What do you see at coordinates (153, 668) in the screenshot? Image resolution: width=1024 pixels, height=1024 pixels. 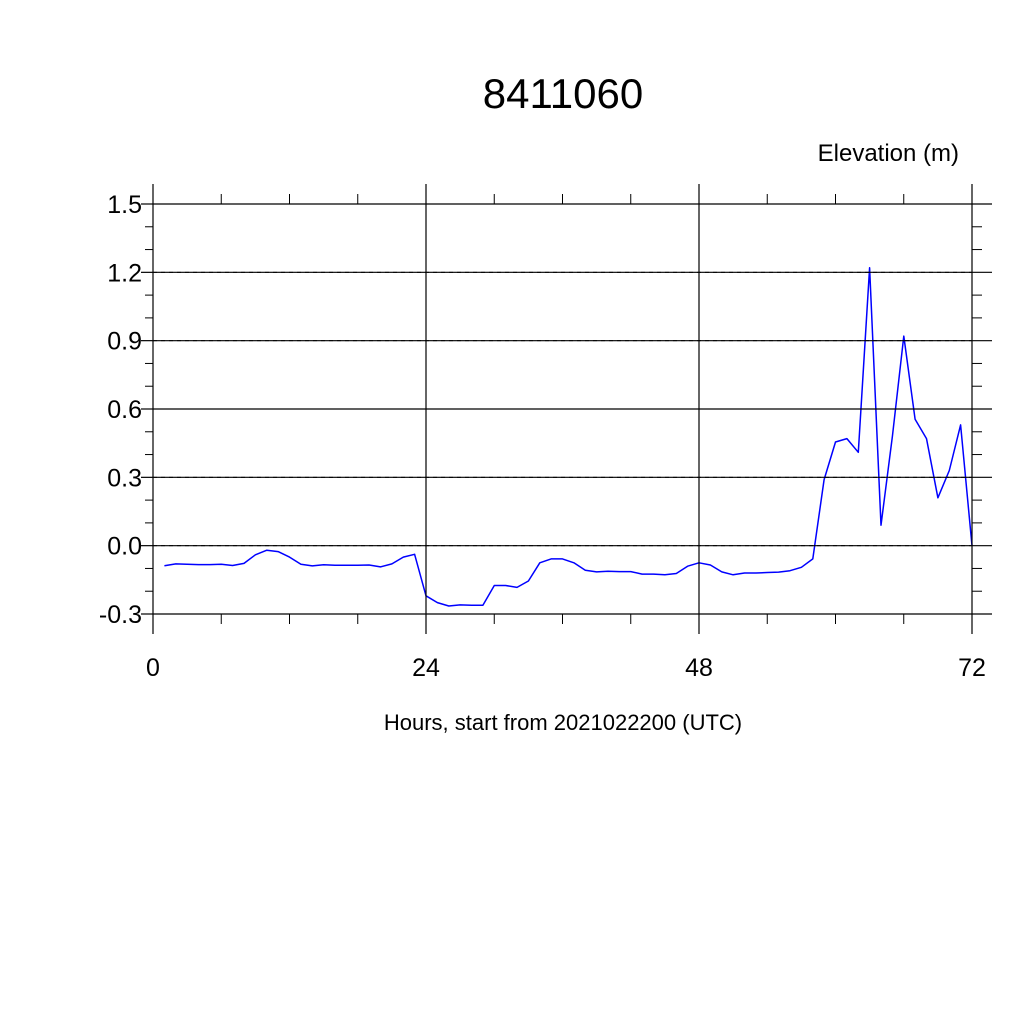 I see `x-tick-label: 0` at bounding box center [153, 668].